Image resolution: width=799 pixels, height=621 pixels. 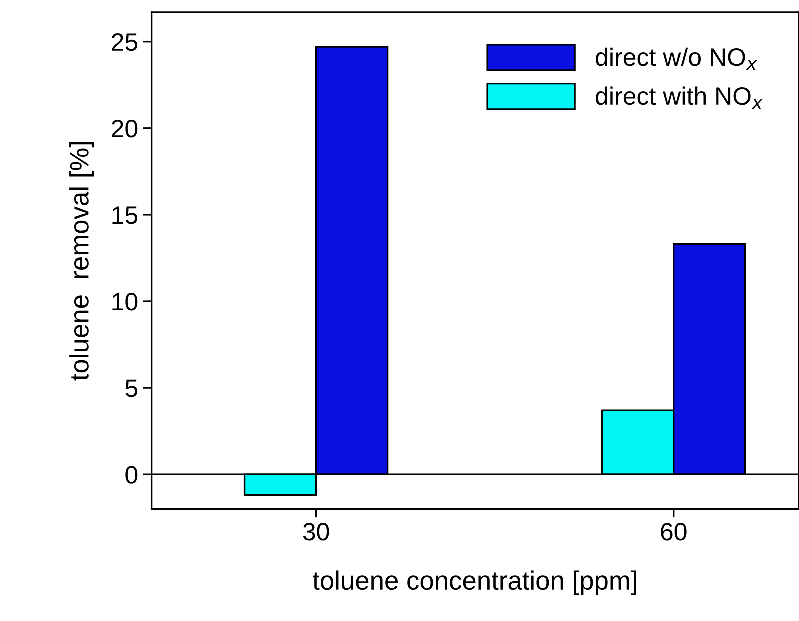 I want to click on x-tick-label: 60, so click(x=674, y=532).